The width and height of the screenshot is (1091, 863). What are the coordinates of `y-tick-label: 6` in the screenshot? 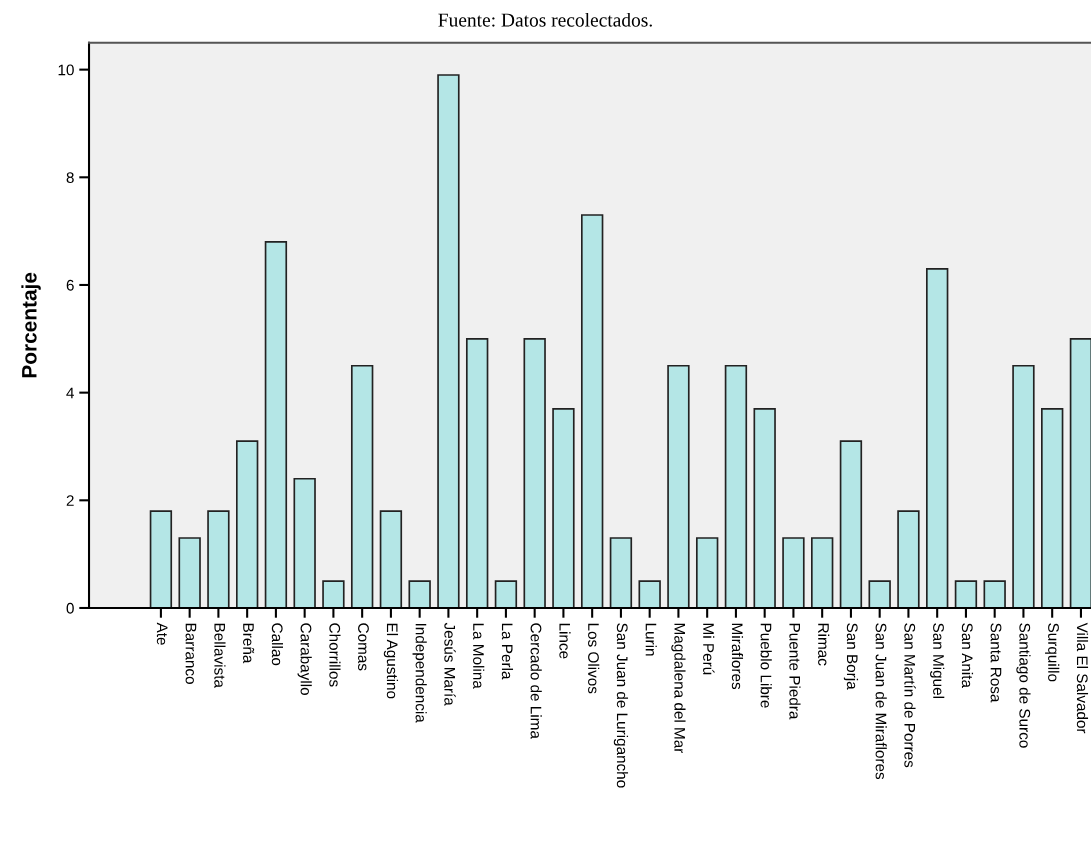 It's located at (70, 285).